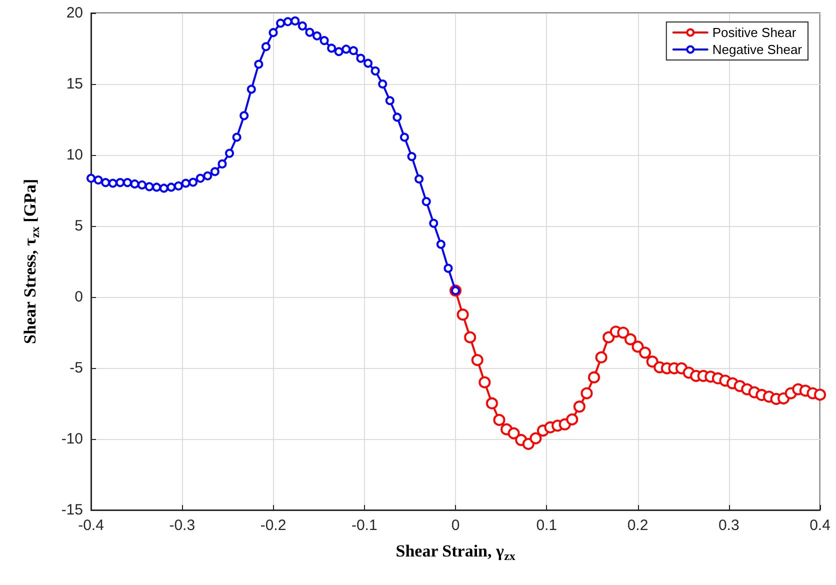  Describe the element at coordinates (455, 525) in the screenshot. I see `x-tick-label: 0` at that location.